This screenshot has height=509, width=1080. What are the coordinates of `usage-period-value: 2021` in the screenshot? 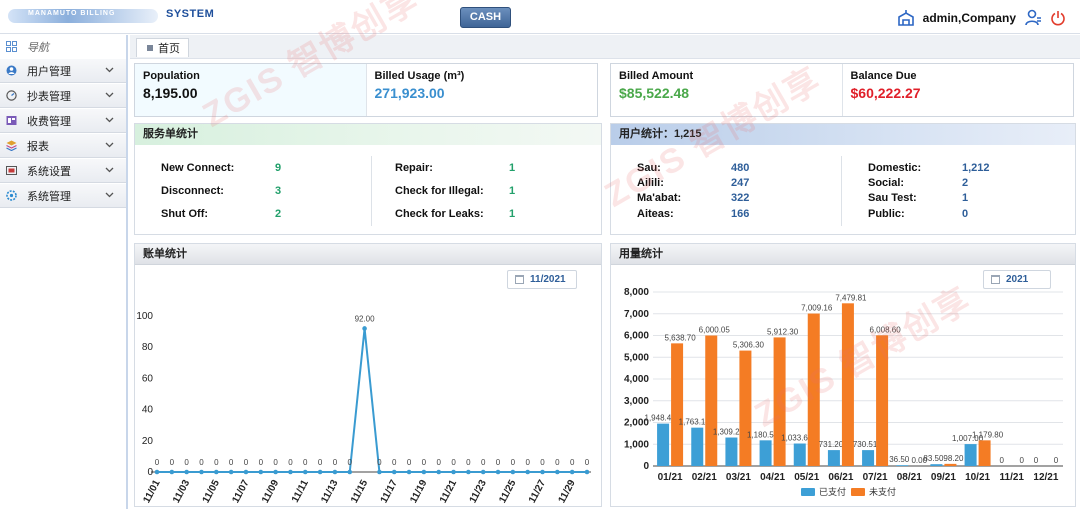 It's located at (1017, 279).